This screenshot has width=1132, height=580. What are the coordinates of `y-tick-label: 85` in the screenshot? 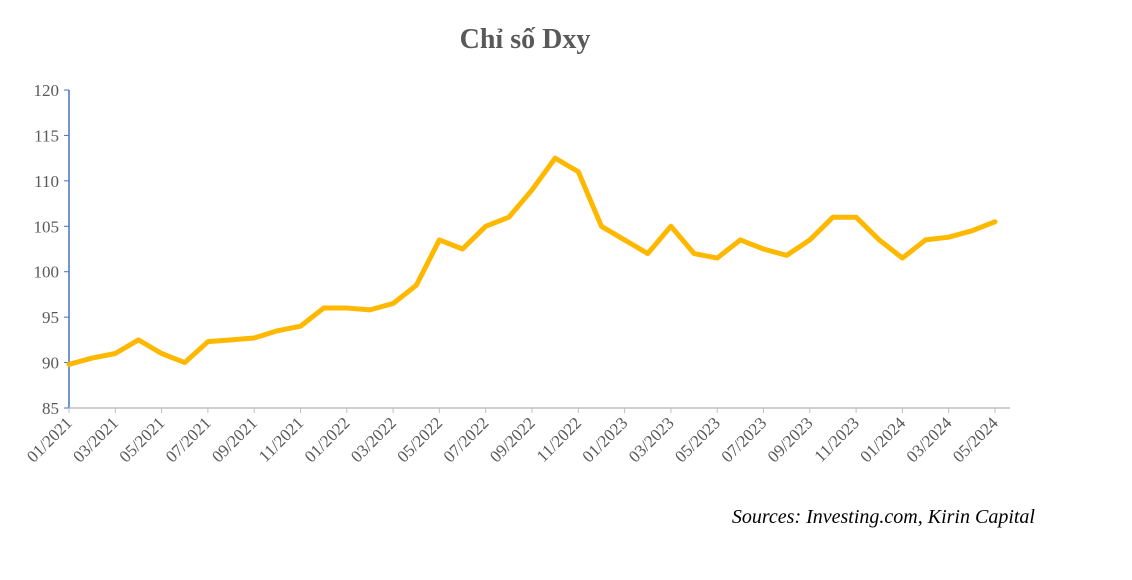 It's located at (50, 408).